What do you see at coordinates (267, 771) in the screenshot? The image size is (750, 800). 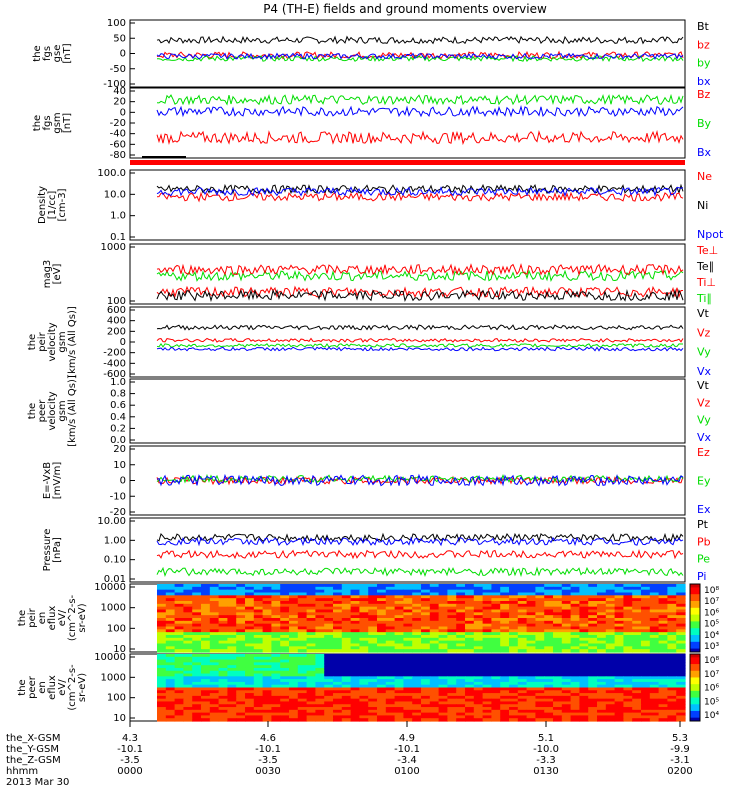 I see `time-axis-value-t: 0030` at bounding box center [267, 771].